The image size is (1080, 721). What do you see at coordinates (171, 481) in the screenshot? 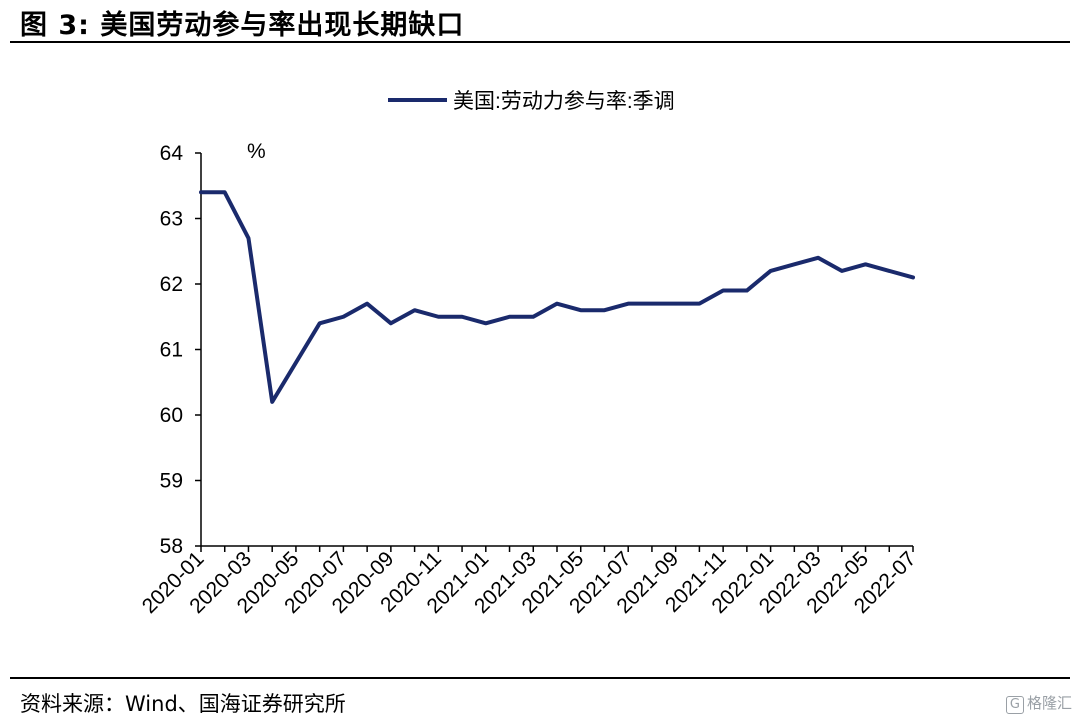
I see `y-tick-label: 59` at bounding box center [171, 481].